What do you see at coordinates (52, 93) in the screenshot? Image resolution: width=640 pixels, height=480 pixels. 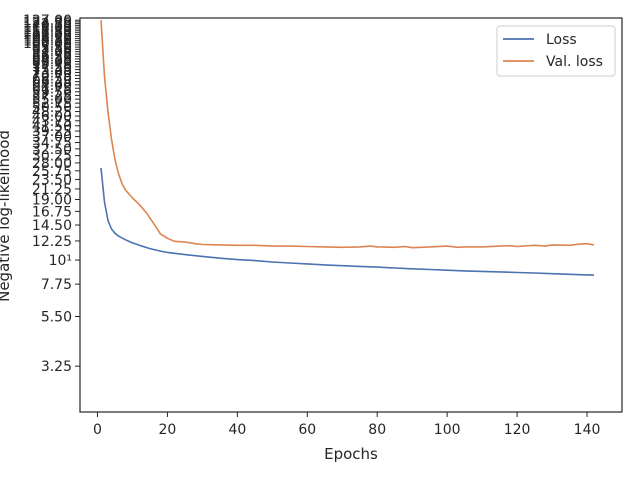 I see `y-tick-label: 59.50` at bounding box center [52, 93].